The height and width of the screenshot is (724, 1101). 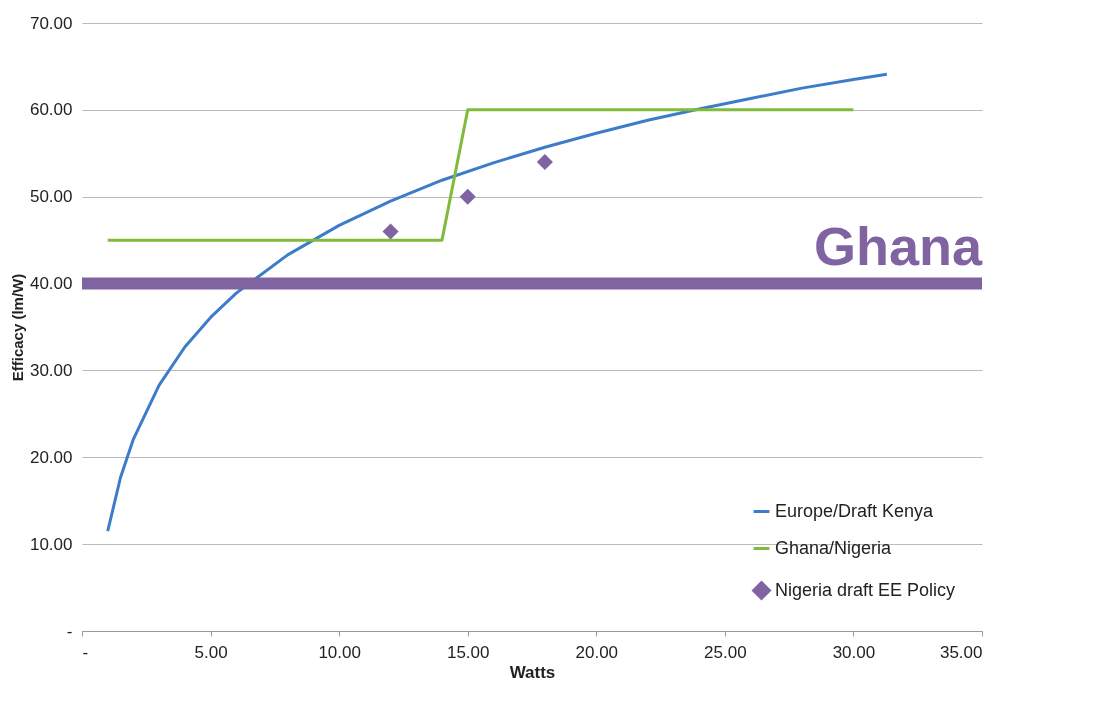 What do you see at coordinates (898, 245) in the screenshot?
I see `ref-line-label: Ghana` at bounding box center [898, 245].